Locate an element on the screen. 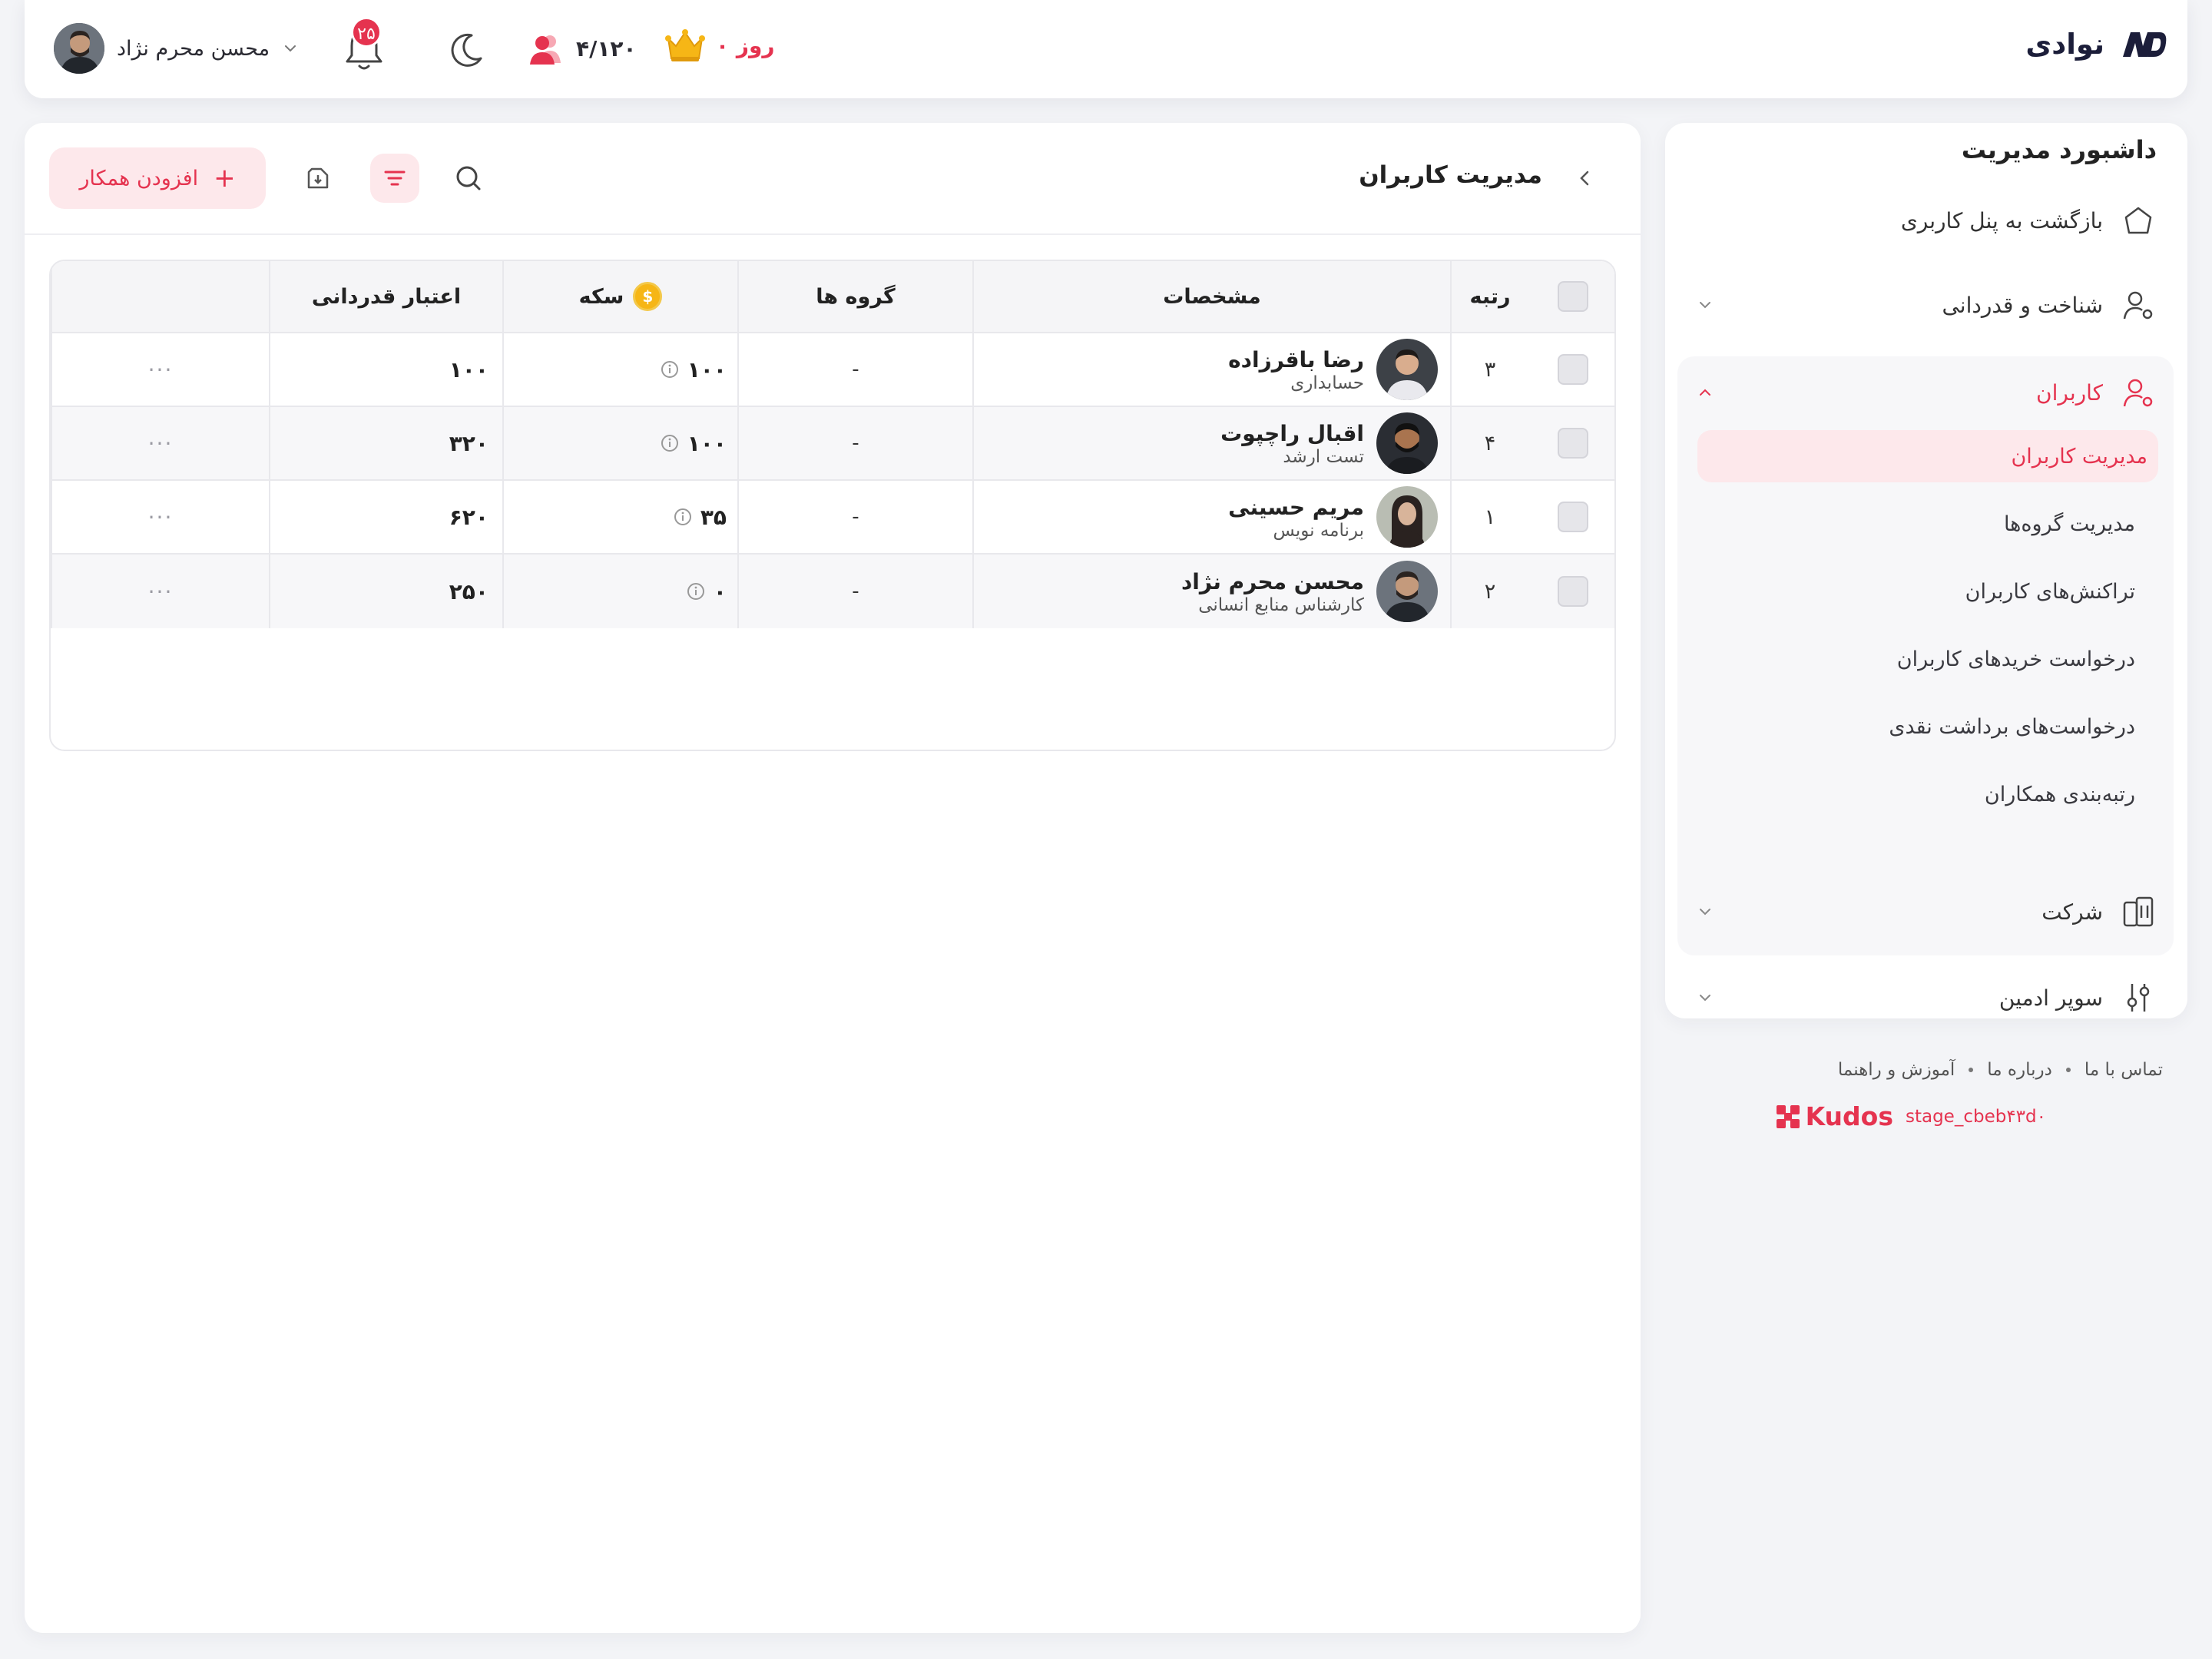  page-title: مدیریت کاربران is located at coordinates (1450, 175).